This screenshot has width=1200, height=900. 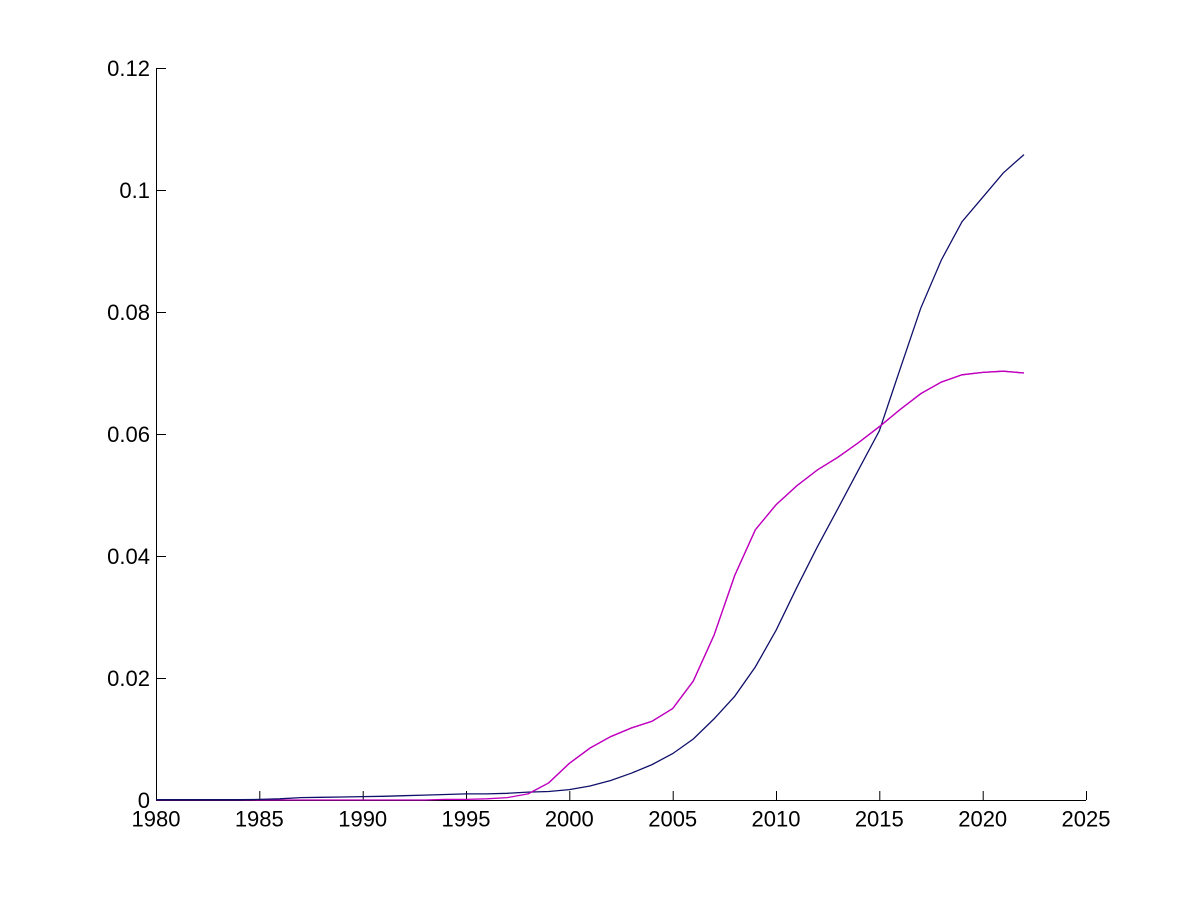 I want to click on svg-text: 0.06, so click(x=128, y=434).